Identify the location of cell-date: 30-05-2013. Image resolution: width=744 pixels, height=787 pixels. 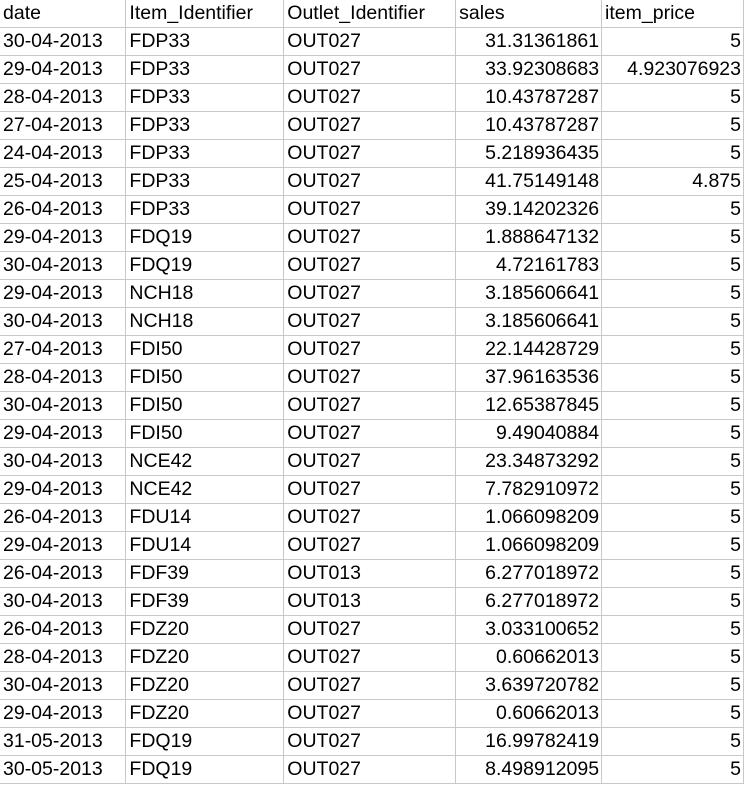
(63, 769).